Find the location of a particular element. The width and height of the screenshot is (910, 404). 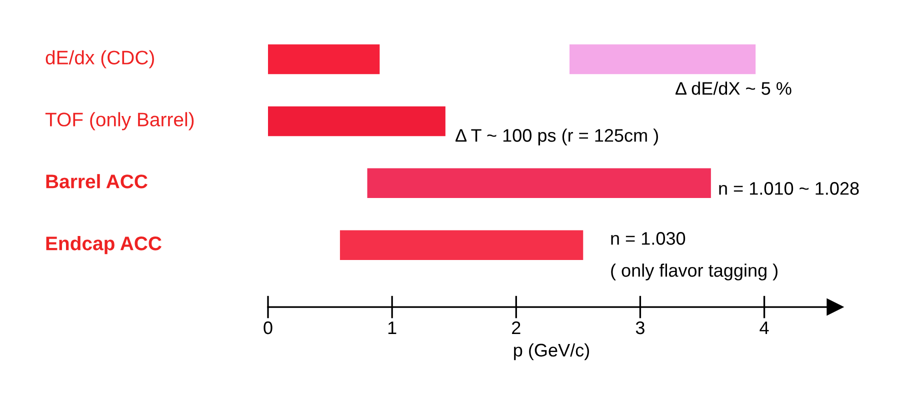

y-tick-label: TOF (only Barrel) is located at coordinates (119, 121).